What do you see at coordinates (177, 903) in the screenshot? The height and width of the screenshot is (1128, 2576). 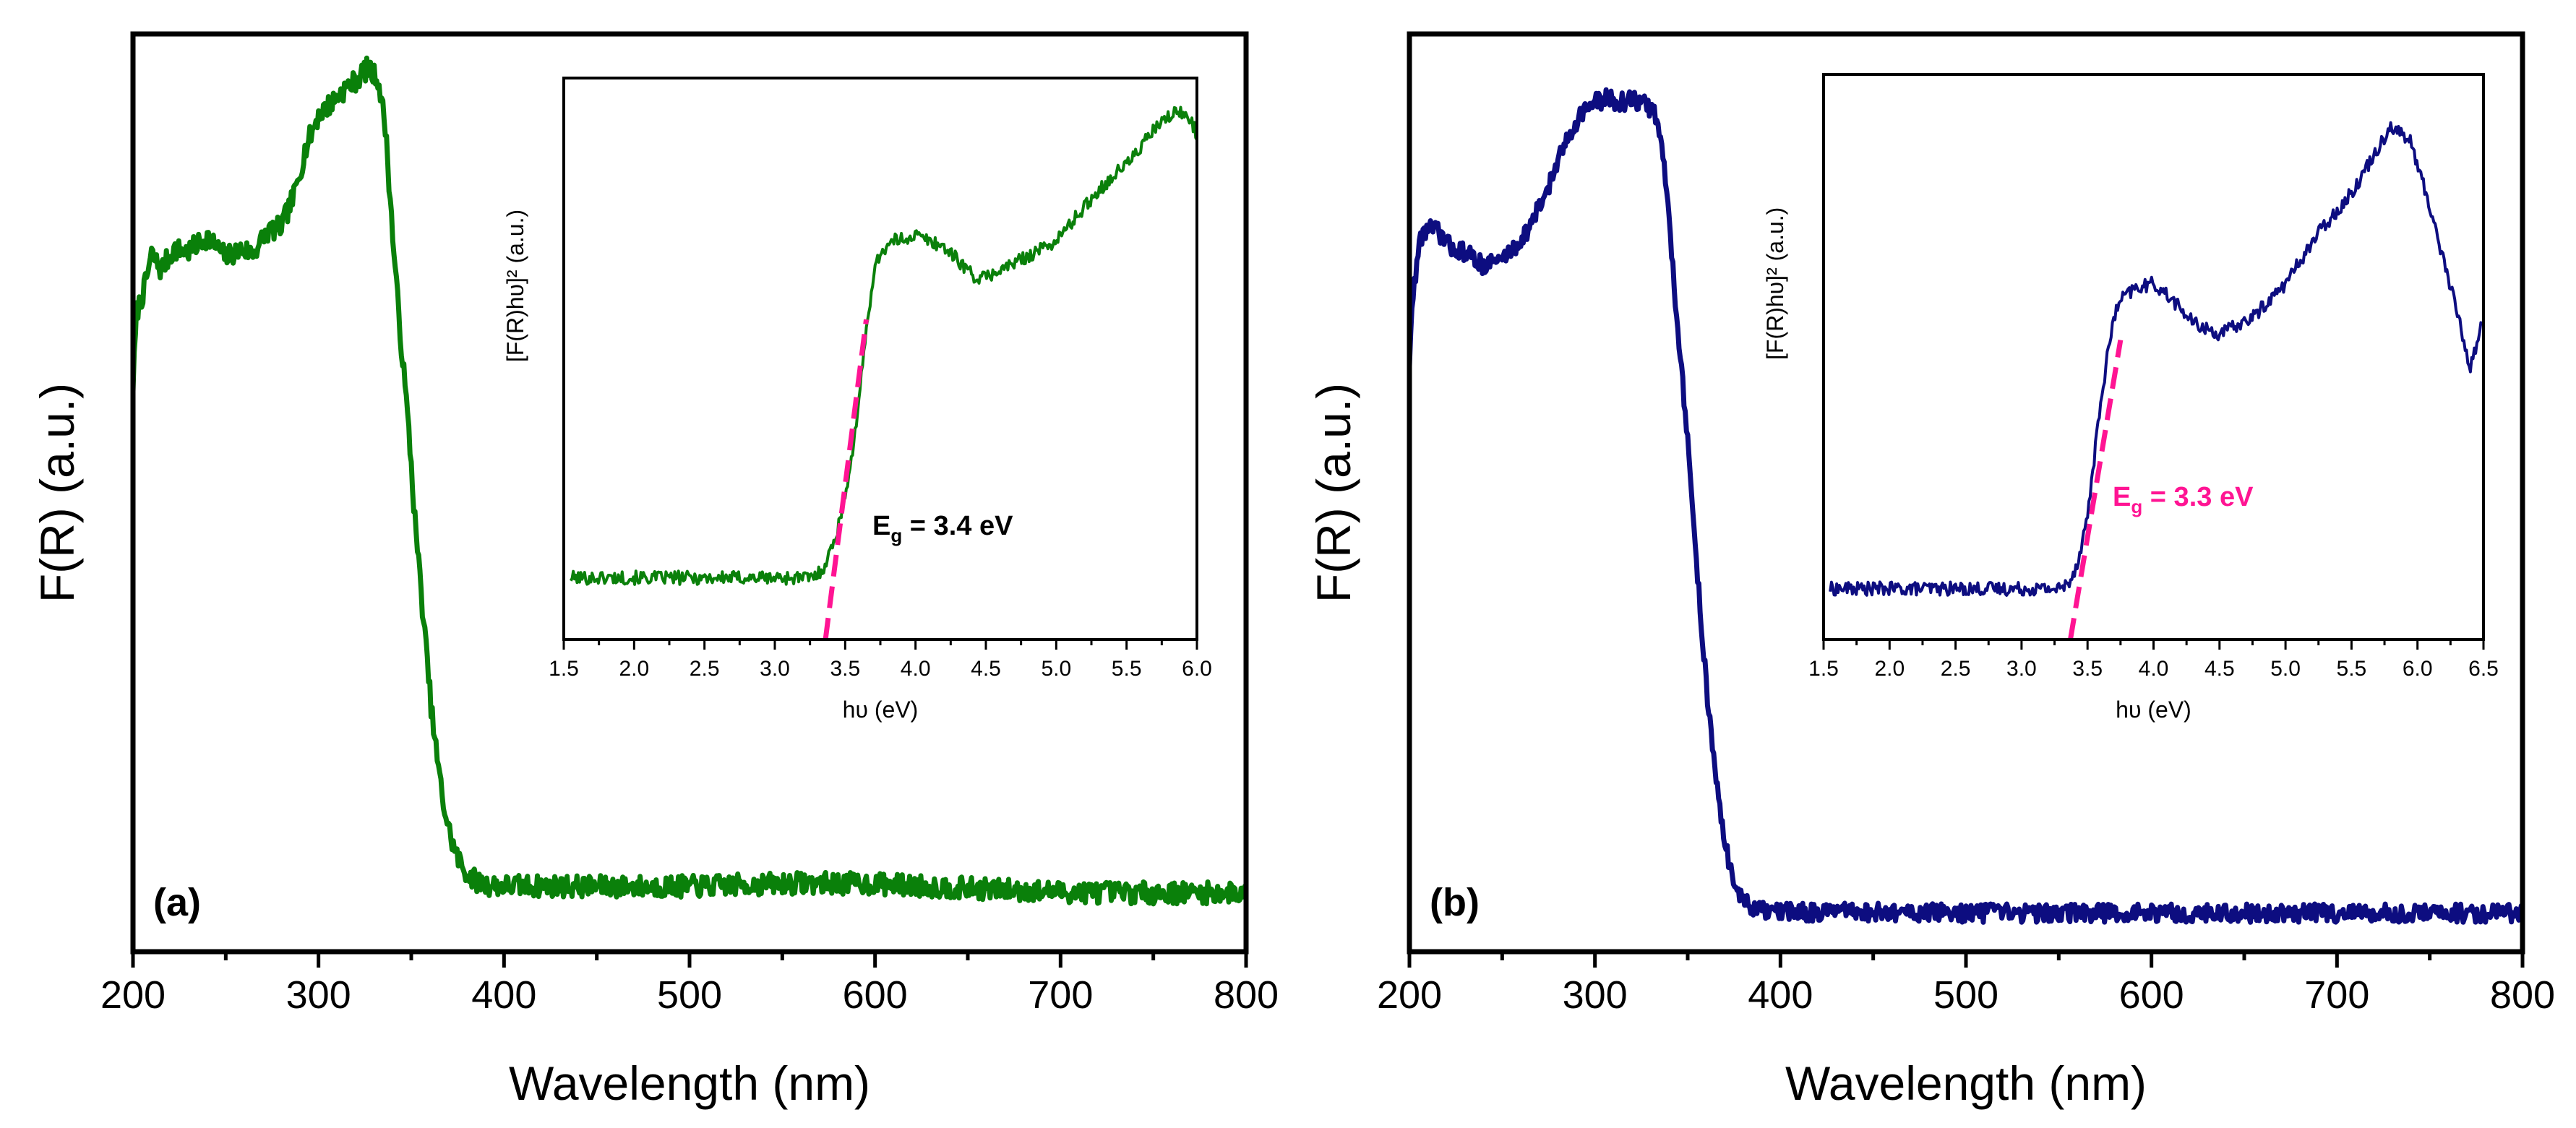 I see `panel-label: (a)` at bounding box center [177, 903].